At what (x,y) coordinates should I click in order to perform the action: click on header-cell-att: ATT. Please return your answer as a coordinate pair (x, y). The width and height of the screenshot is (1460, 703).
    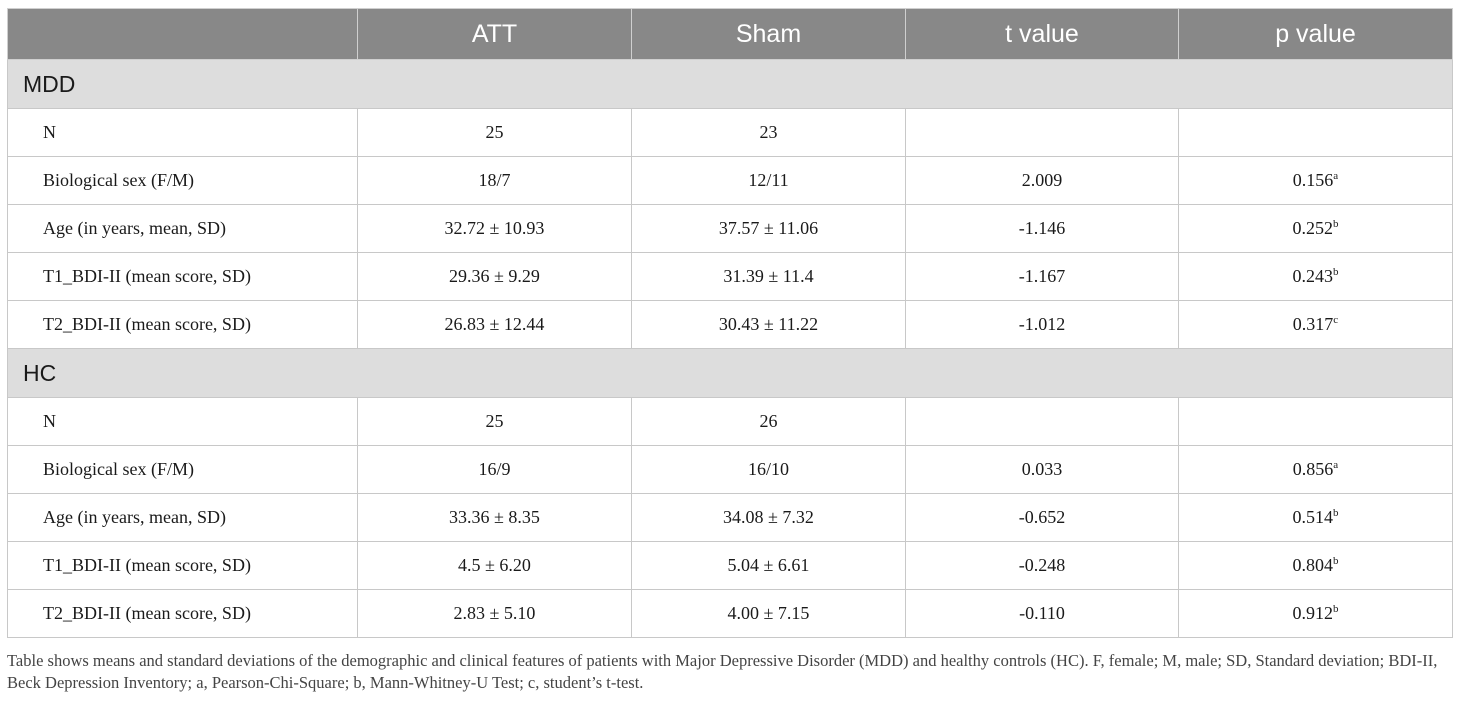
    Looking at the image, I should click on (494, 34).